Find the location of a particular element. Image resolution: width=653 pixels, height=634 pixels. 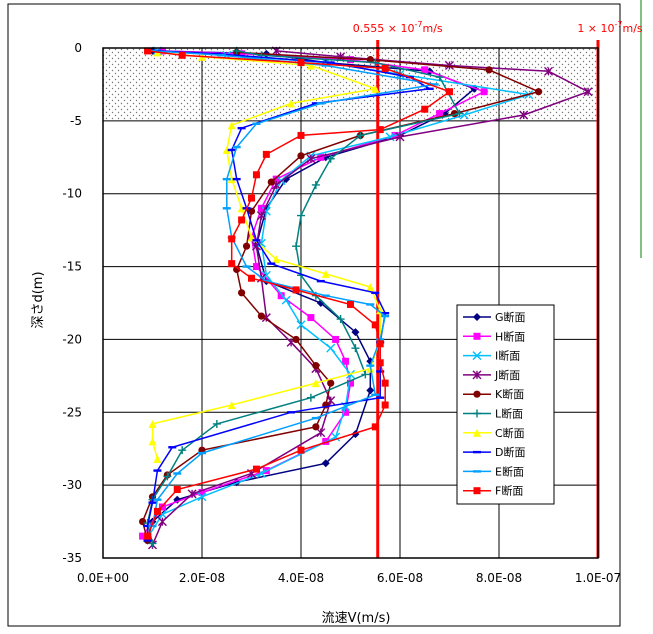

legend-label: E断面 is located at coordinates (509, 471).